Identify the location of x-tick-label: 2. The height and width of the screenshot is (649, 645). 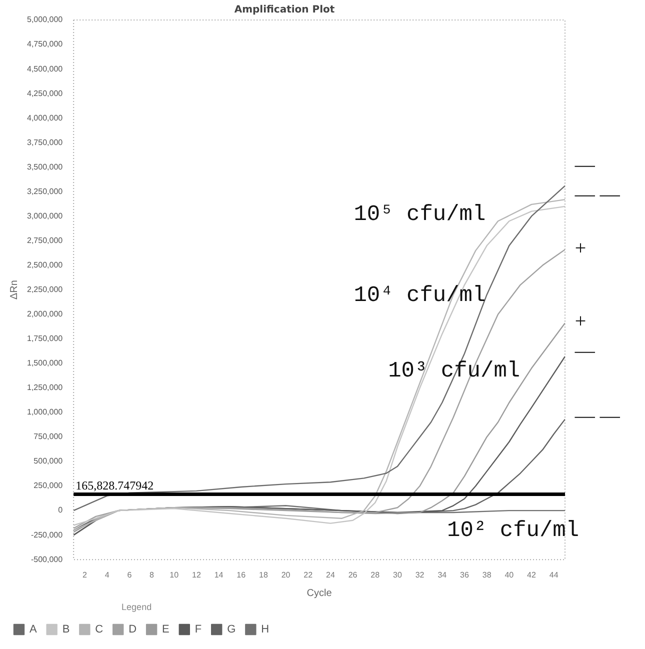
(85, 575).